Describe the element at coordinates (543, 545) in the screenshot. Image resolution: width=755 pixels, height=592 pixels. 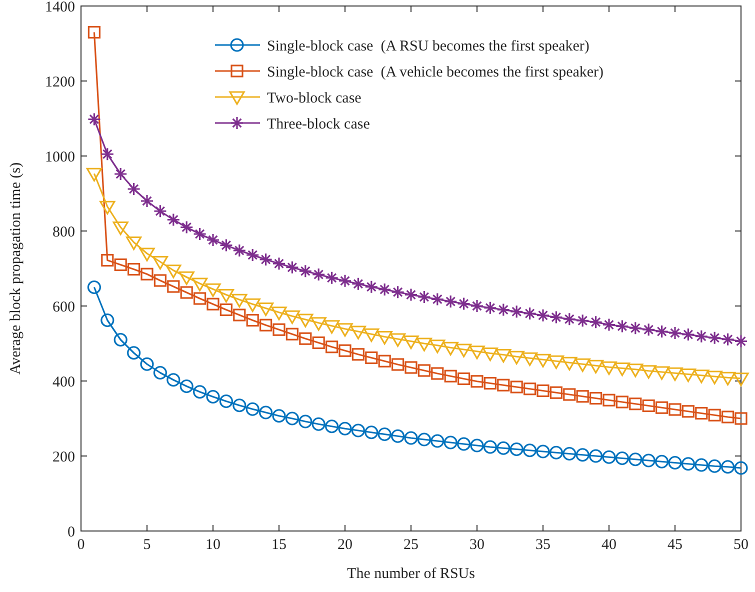
I see `x-tick-label: 35` at that location.